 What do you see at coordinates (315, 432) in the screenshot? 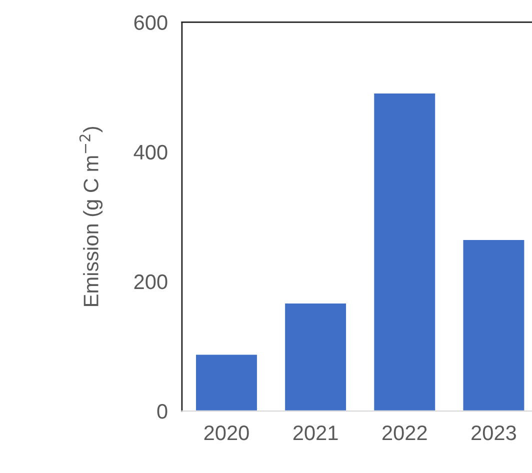
I see `x-tick-label: 2021` at bounding box center [315, 432].